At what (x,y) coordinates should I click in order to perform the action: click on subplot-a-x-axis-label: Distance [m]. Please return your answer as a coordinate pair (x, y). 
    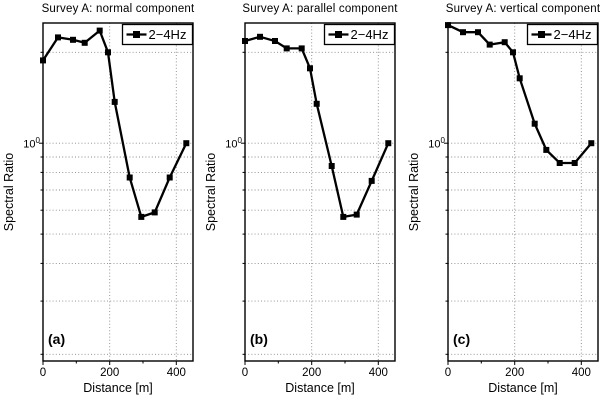
    Looking at the image, I should click on (118, 388).